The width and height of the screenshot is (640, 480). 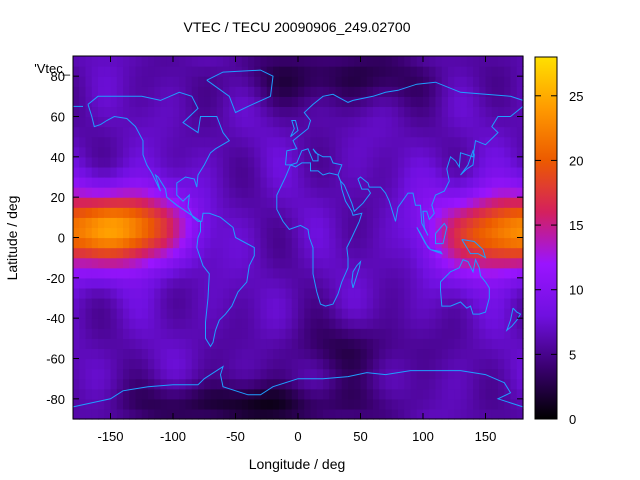 What do you see at coordinates (110, 436) in the screenshot?
I see `x-tick-label: -150` at bounding box center [110, 436].